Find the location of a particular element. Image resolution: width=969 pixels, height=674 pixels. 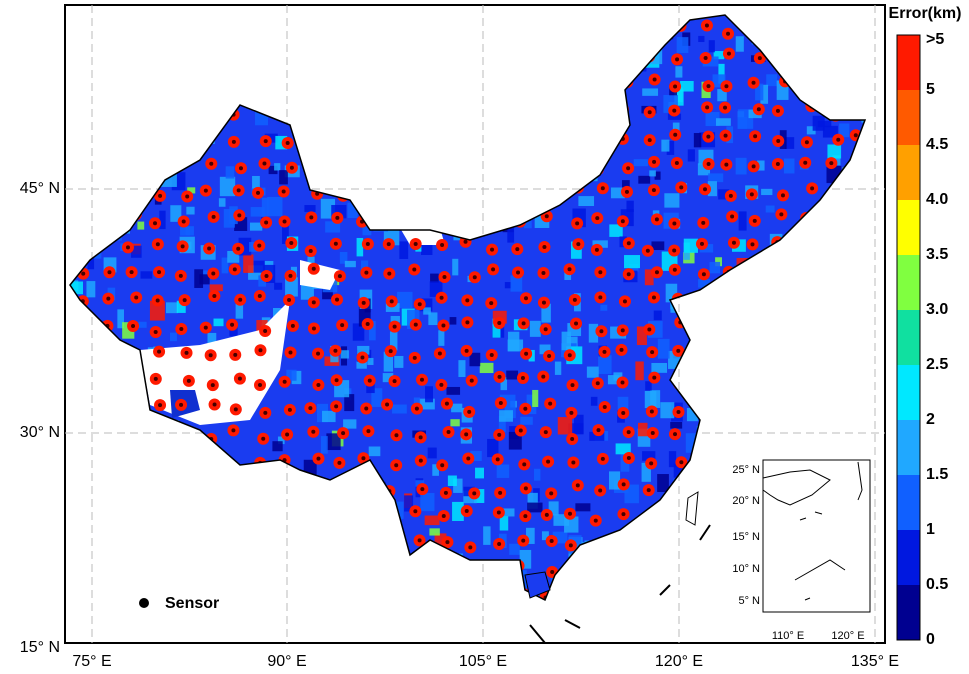

colorbar-label: 4.5 is located at coordinates (937, 144).